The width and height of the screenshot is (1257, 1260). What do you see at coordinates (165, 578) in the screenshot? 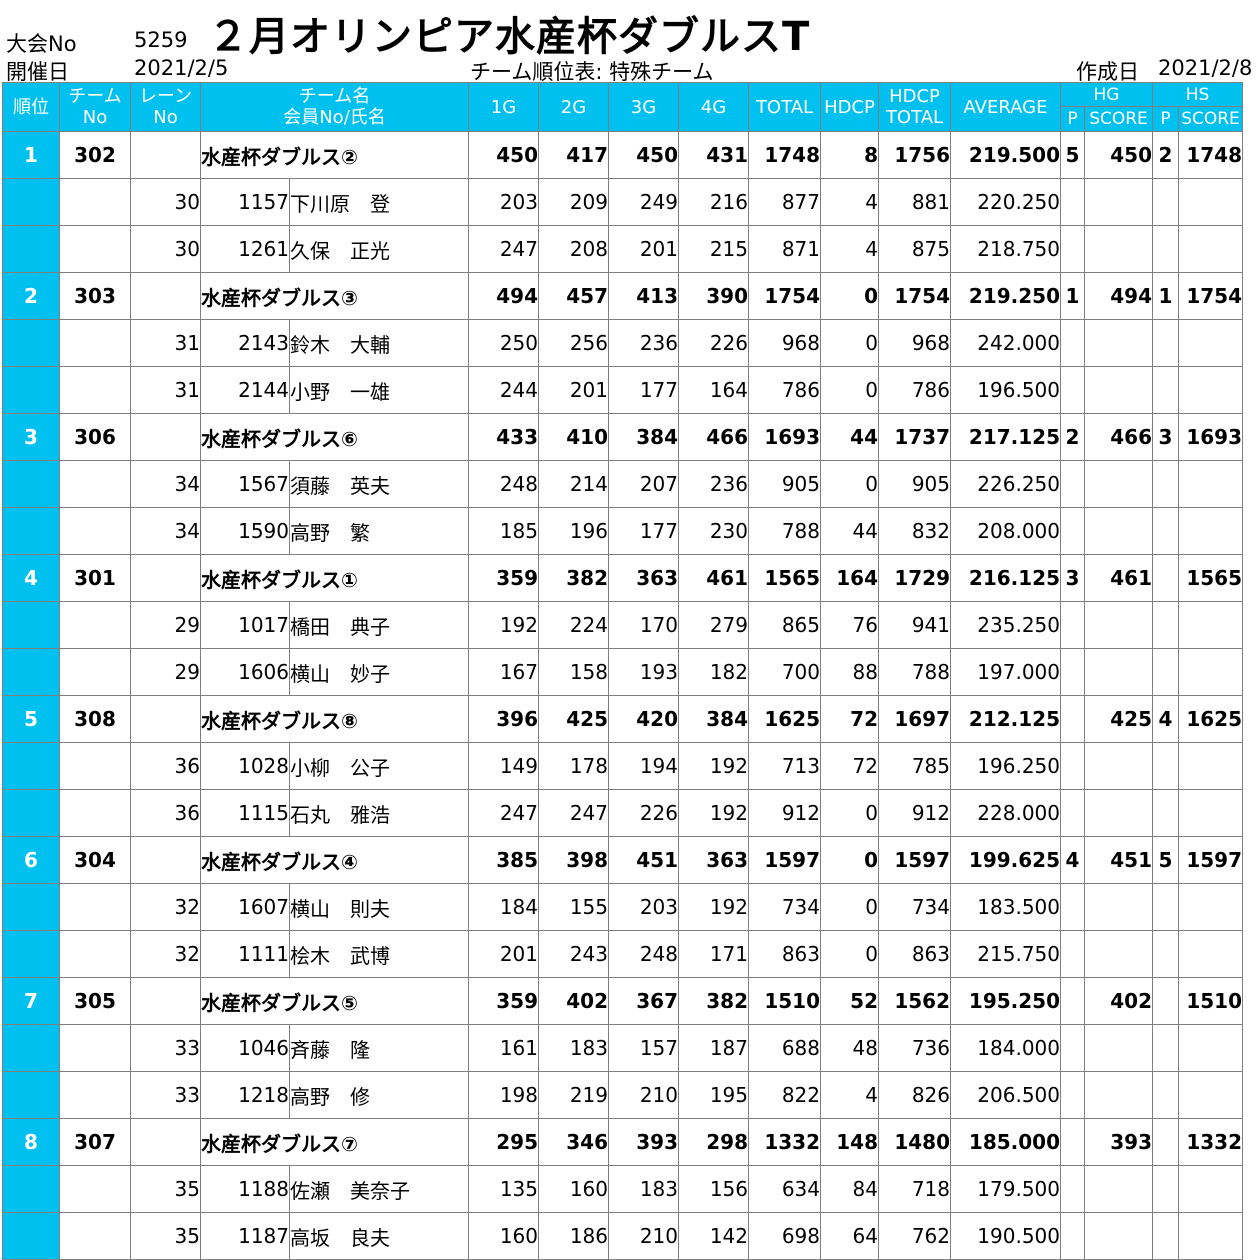
I see `lane-cell` at bounding box center [165, 578].